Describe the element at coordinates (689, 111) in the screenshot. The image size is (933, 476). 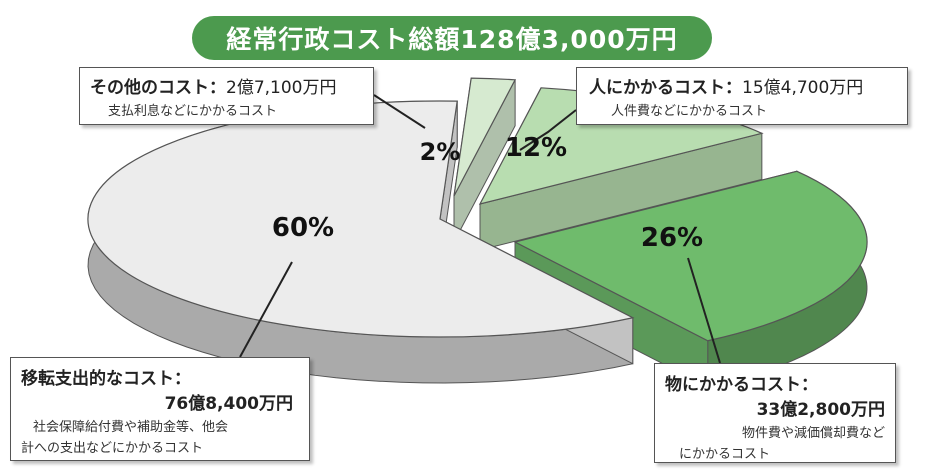
I see `callout-personnel-desc: 人件費などにかかるコスト` at that location.